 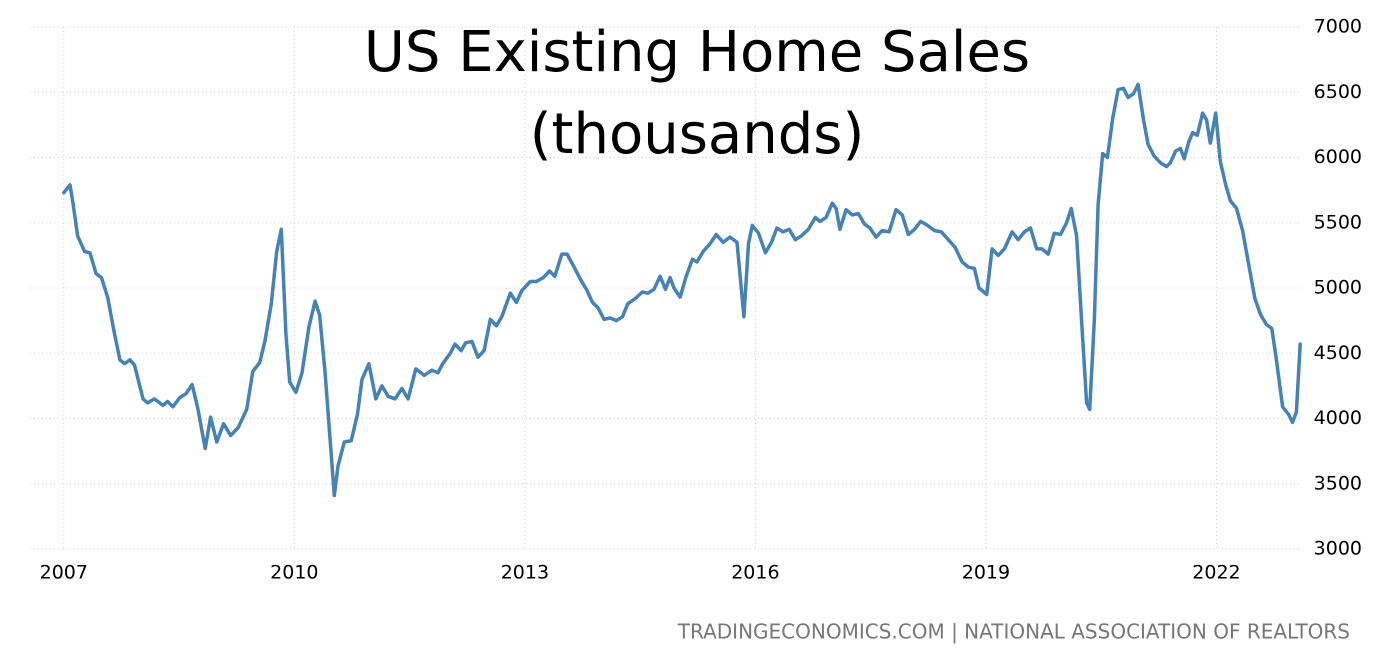 I want to click on chart-title: US Existing Home Sales, so click(x=697, y=52).